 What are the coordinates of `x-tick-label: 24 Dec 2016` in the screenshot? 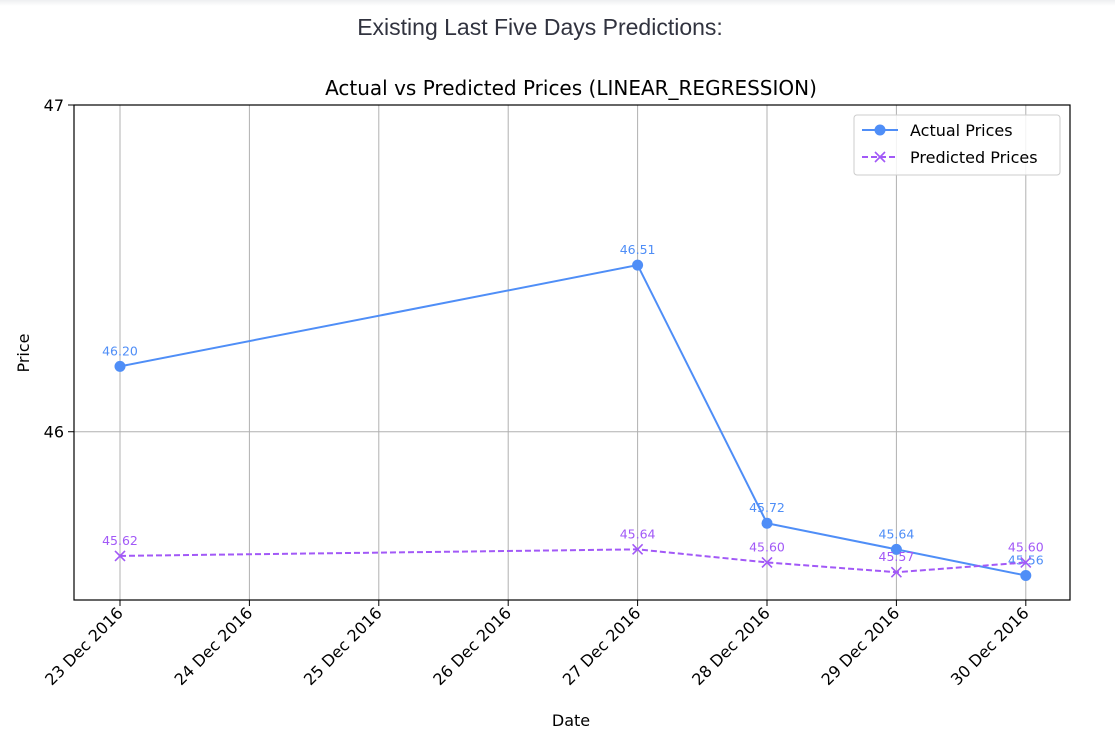 It's located at (214, 646).